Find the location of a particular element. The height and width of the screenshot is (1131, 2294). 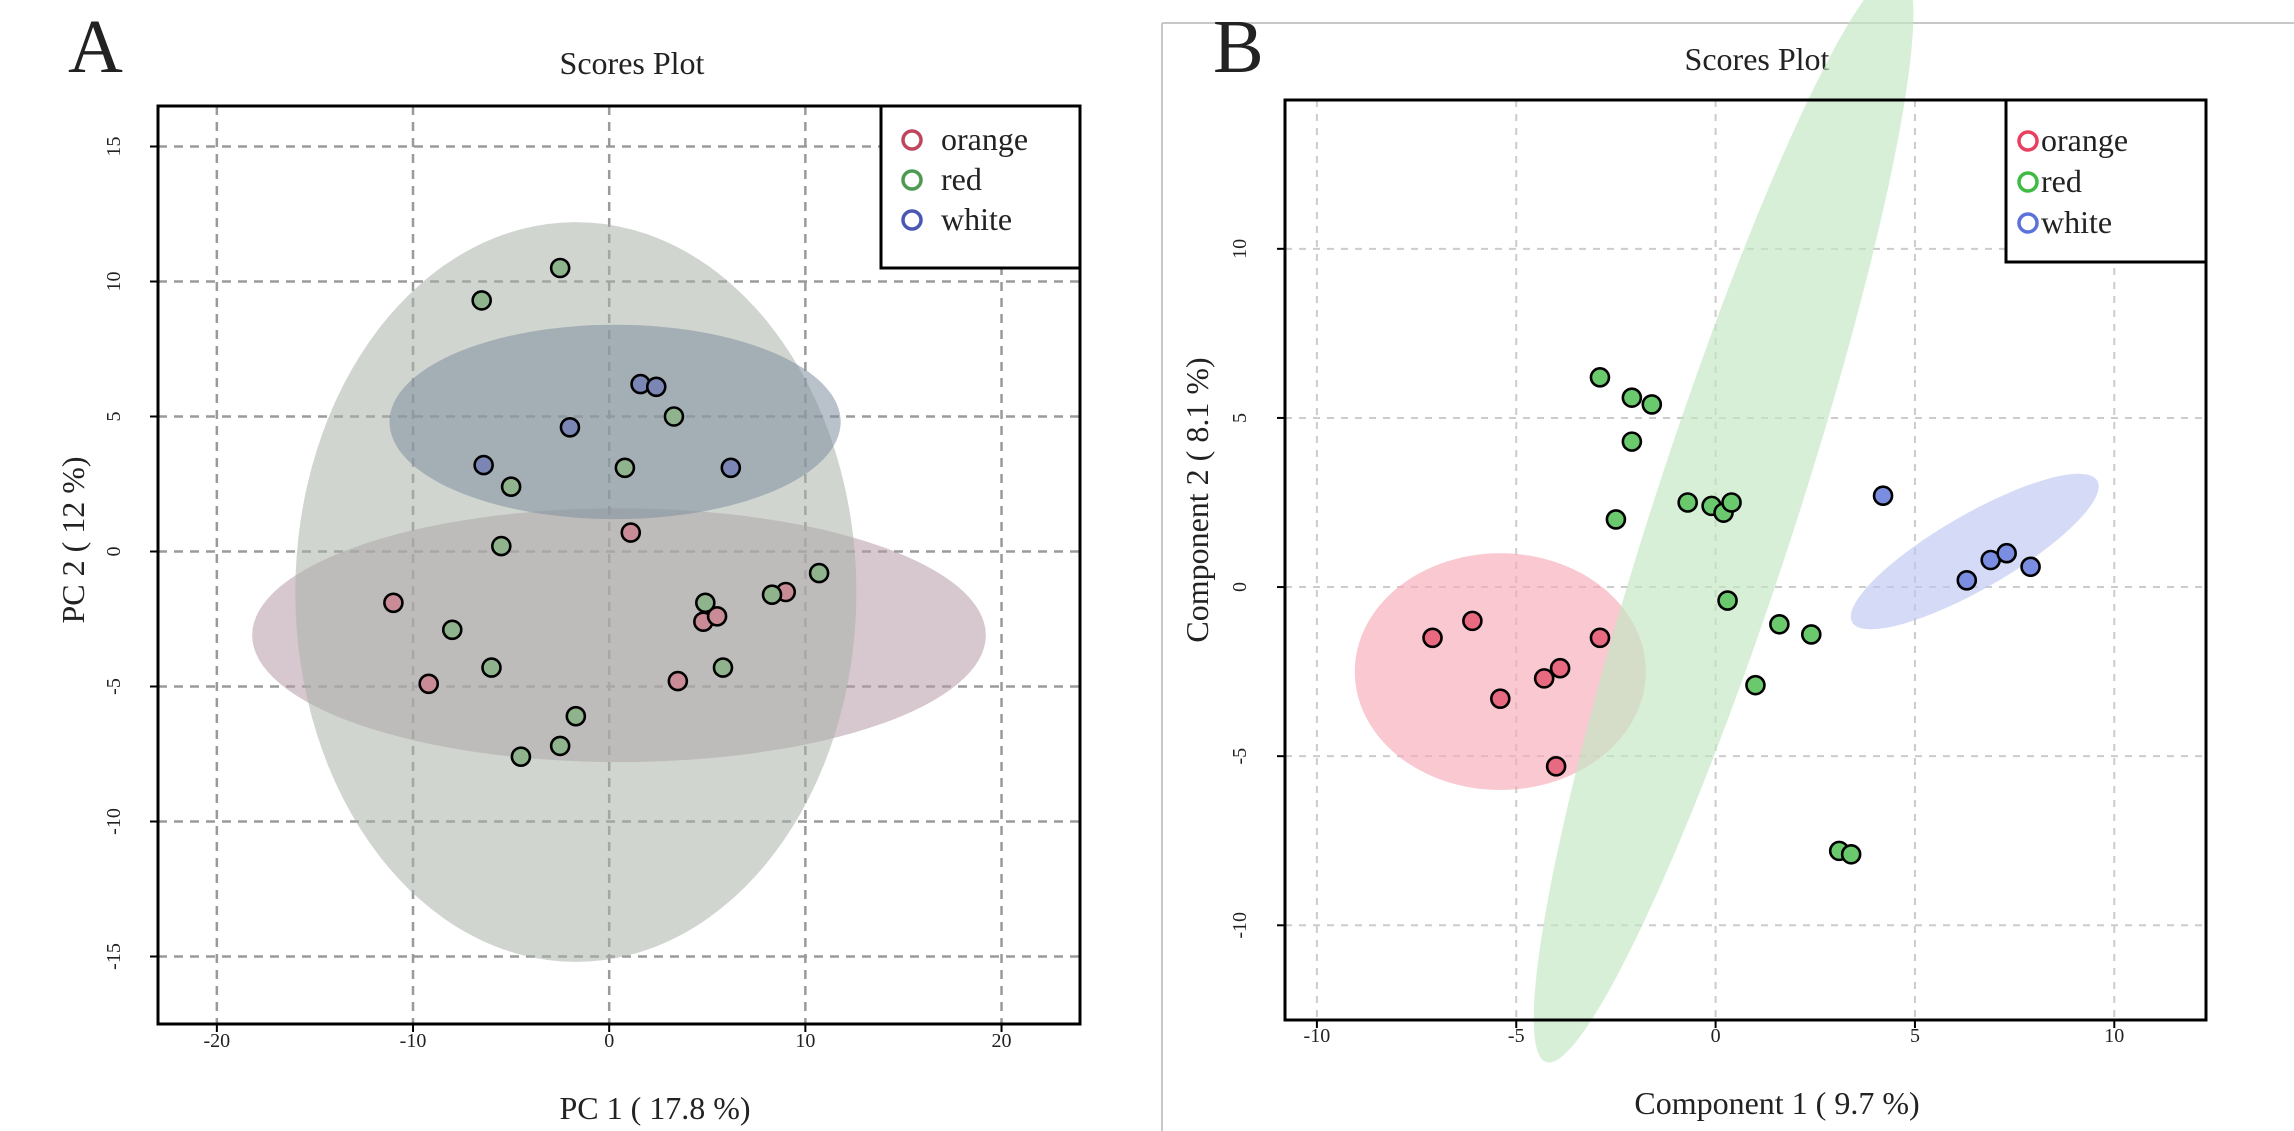

panel-a-y-ticks: -15 -10 -5 0 5 10 15 is located at coordinates (130, 553).